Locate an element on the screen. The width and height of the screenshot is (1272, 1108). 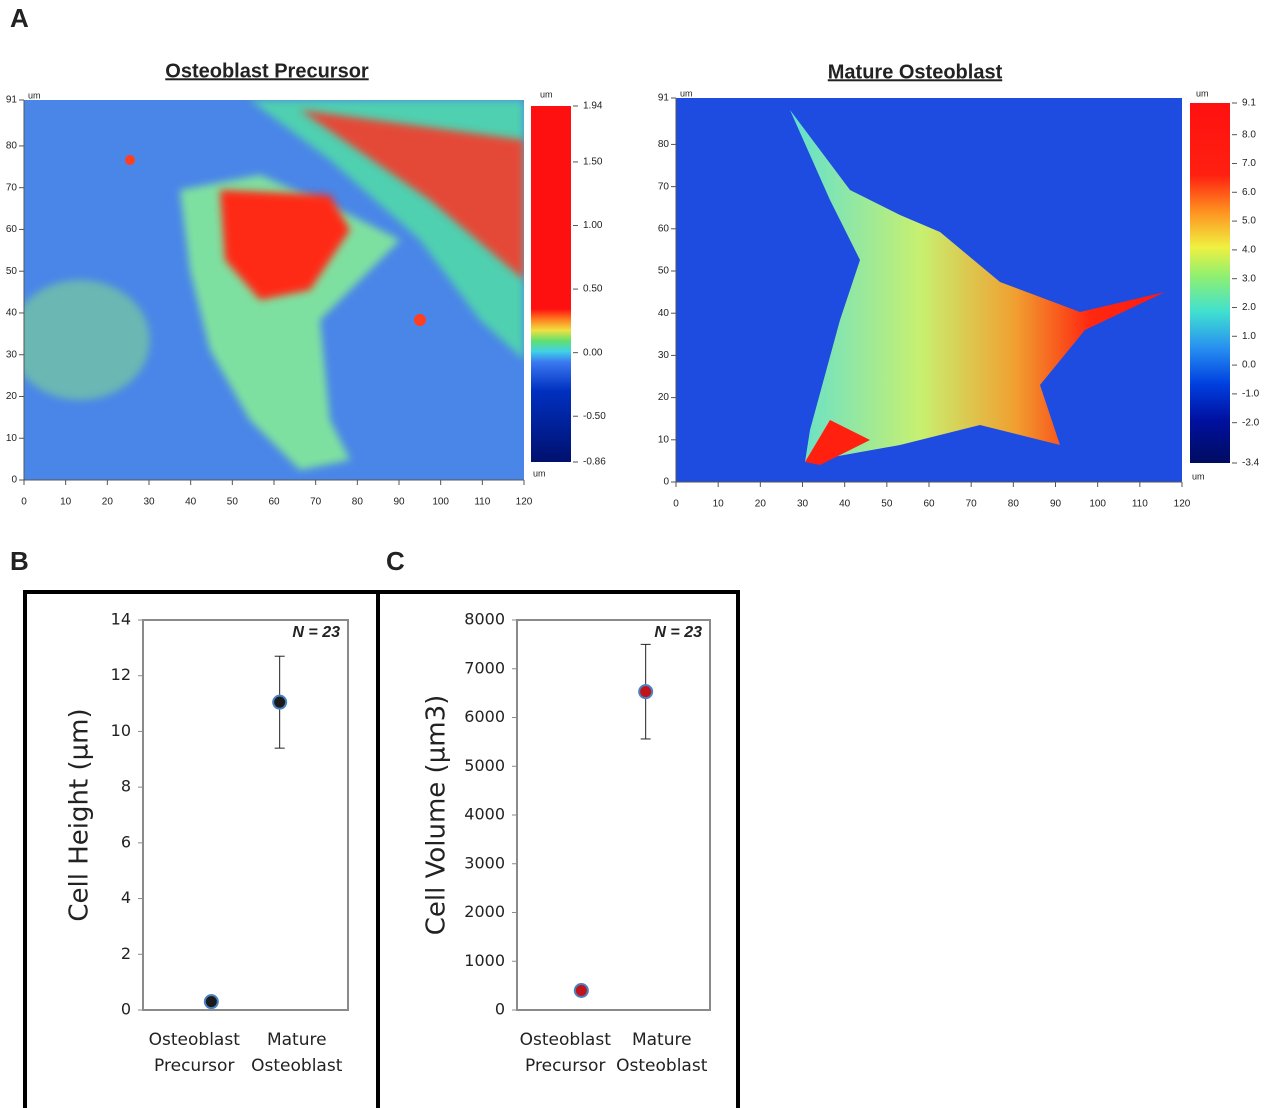
colorbar-tick-label: -3.4 is located at coordinates (1251, 463).